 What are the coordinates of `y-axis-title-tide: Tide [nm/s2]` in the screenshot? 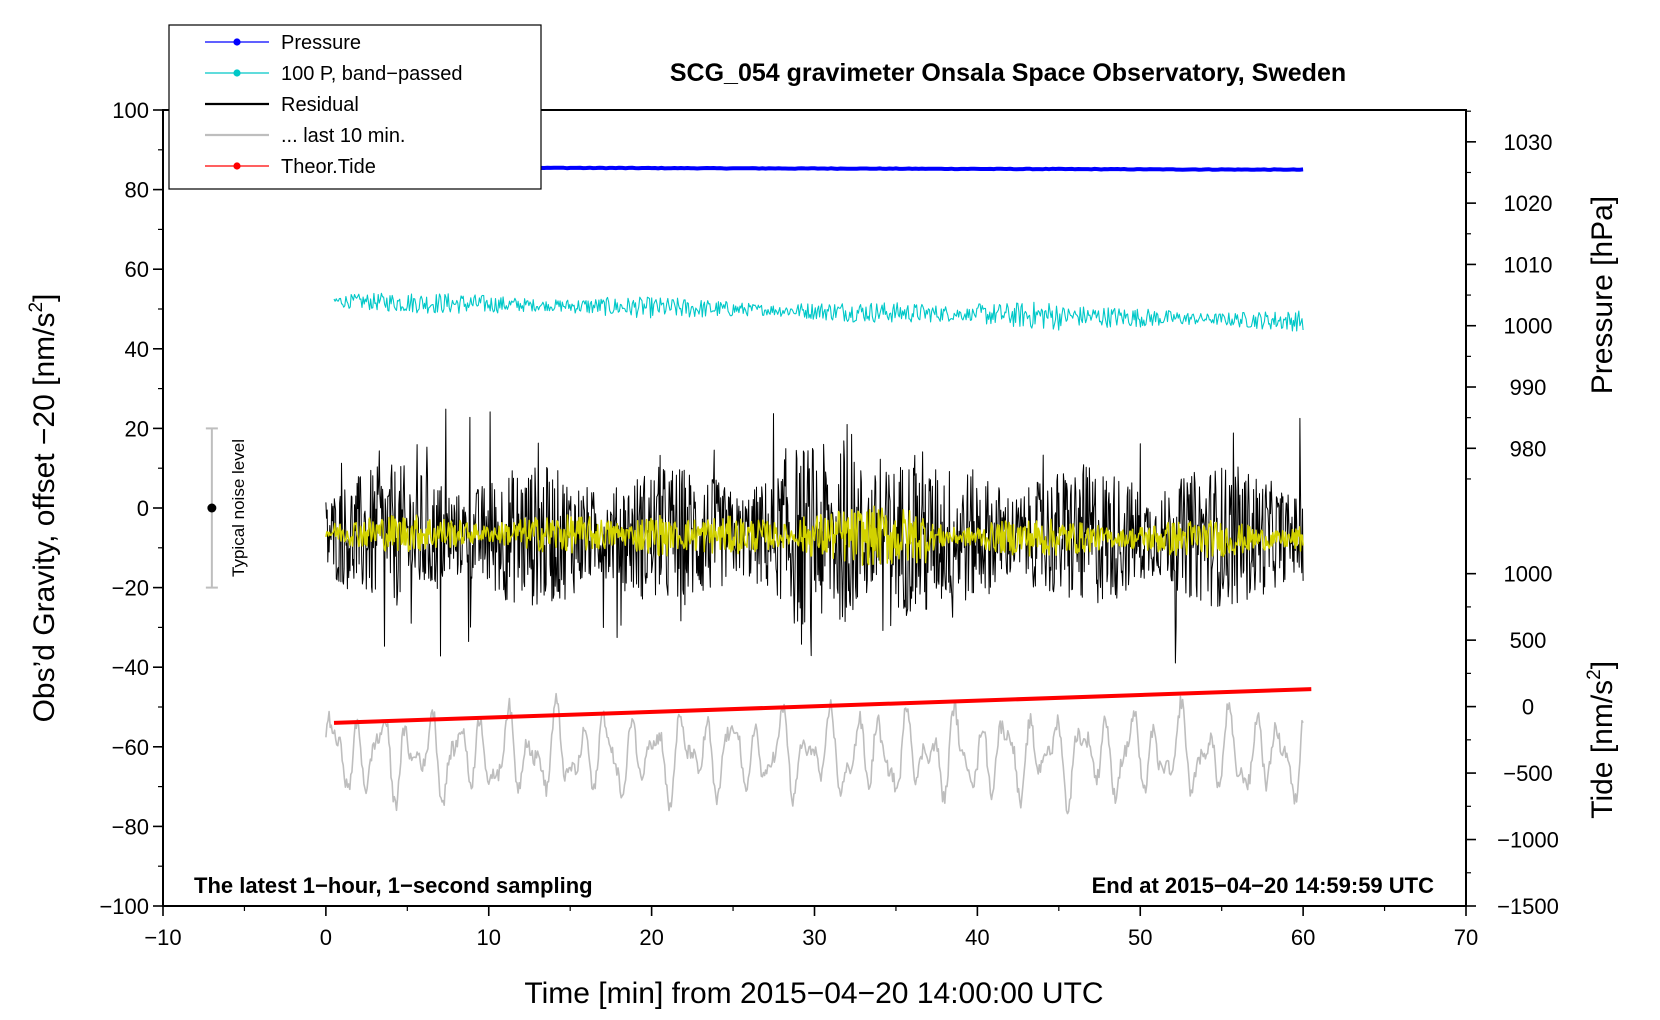 It's located at (1601, 740).